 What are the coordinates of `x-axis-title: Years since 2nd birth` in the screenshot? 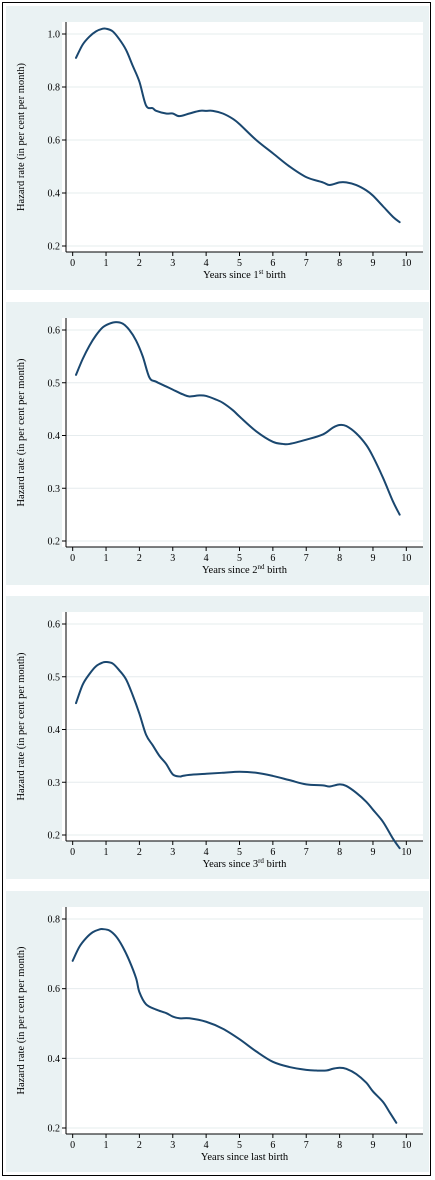 It's located at (245, 569).